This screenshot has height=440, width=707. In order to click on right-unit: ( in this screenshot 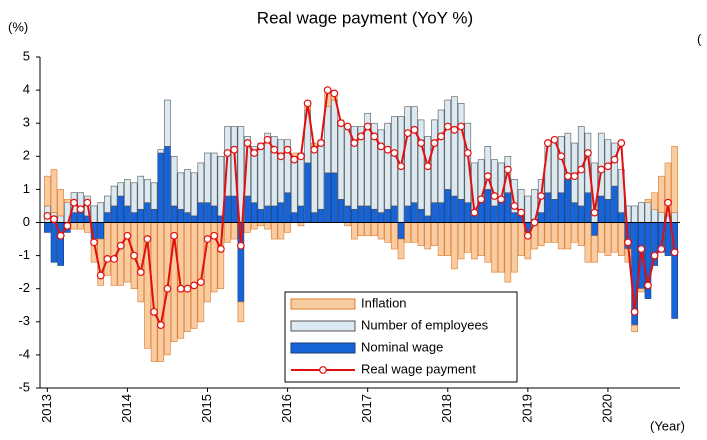, I will do `click(699, 38)`.